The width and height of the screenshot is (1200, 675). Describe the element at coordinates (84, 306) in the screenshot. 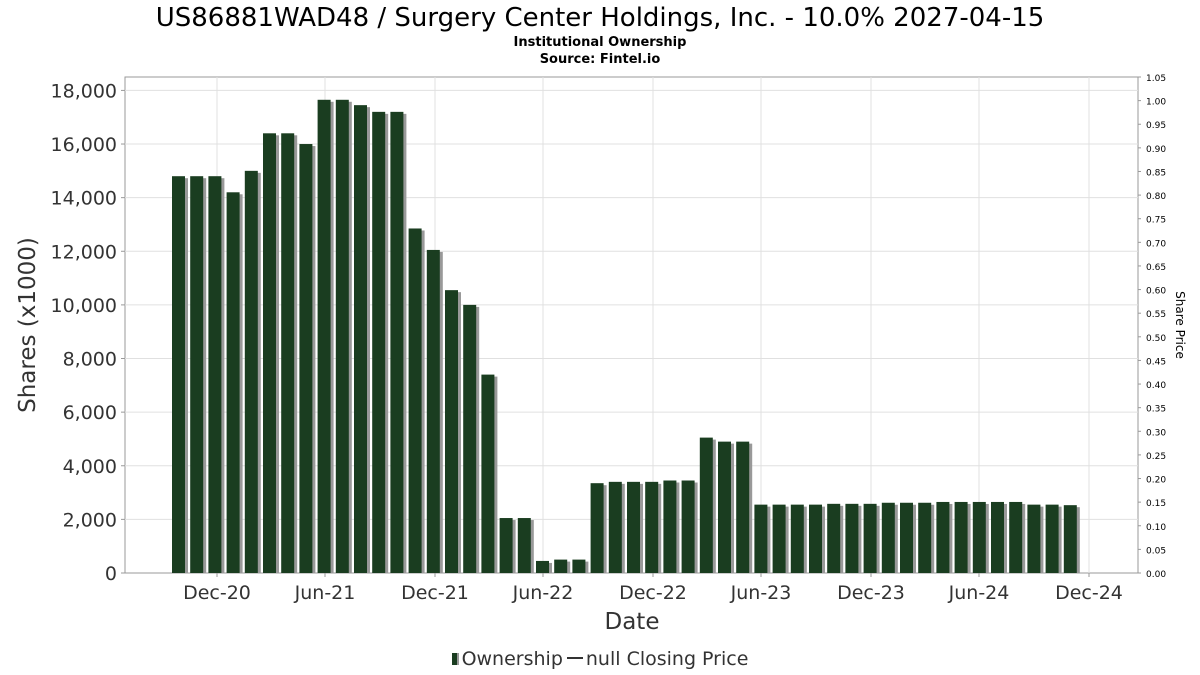

I see `y-tick-label: 10,000` at that location.